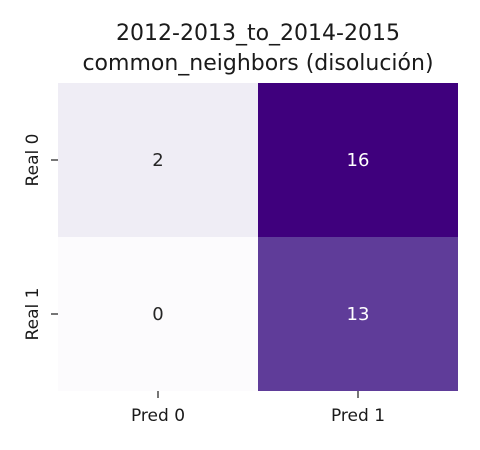 The height and width of the screenshot is (450, 480). Describe the element at coordinates (33, 160) in the screenshot. I see `y-tick-label-0: Real 0` at that location.